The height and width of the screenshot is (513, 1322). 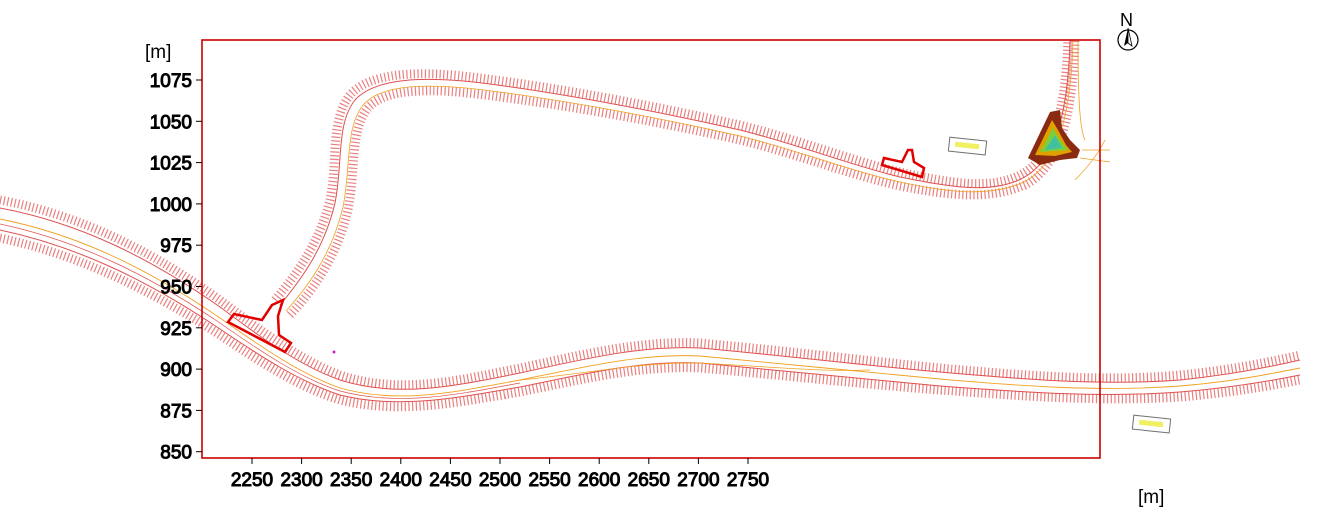 What do you see at coordinates (500, 480) in the screenshot?
I see `x-tick-label: 2500` at bounding box center [500, 480].